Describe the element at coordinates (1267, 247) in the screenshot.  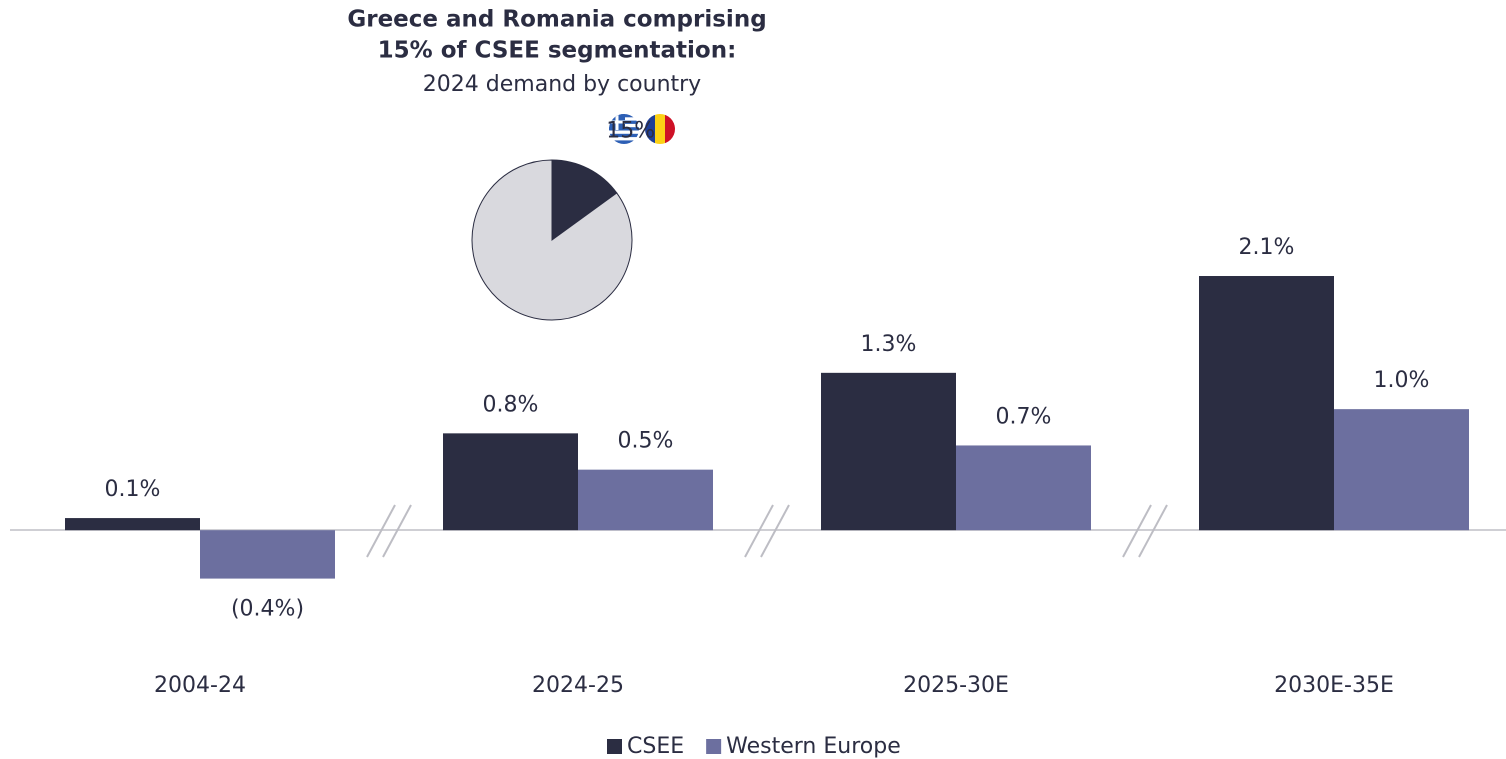
I see `data-label: 2.1%` at that location.